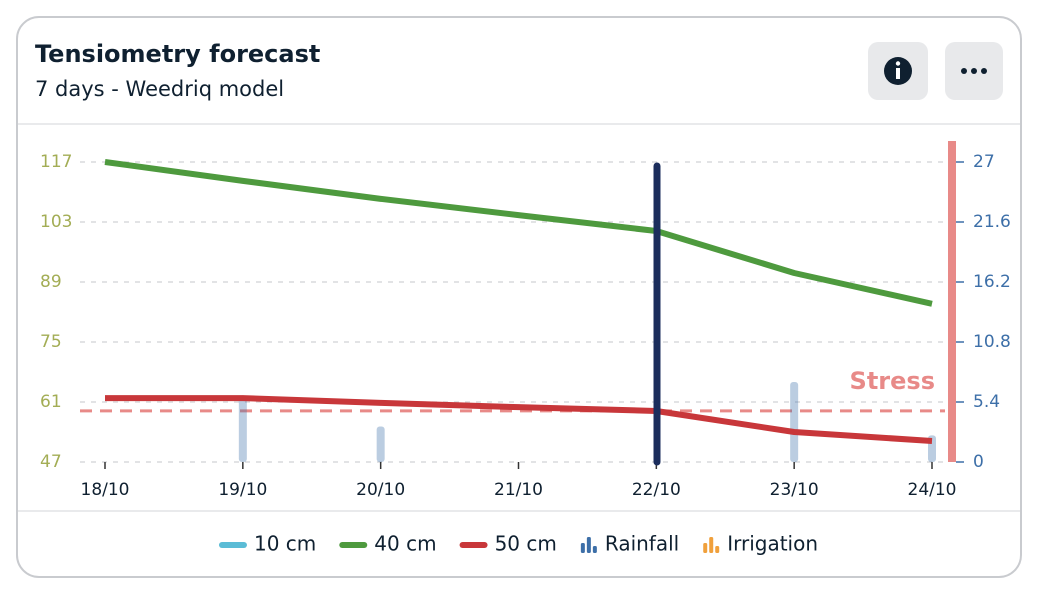 The width and height of the screenshot is (1038, 594). I want to click on x-tick-label: 19/10, so click(242, 490).